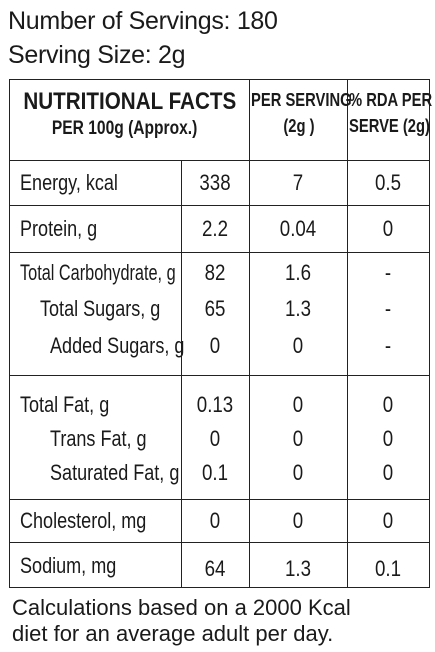 The height and width of the screenshot is (652, 435). What do you see at coordinates (65, 404) in the screenshot?
I see `row-label-total-fat: Total Fat, g` at bounding box center [65, 404].